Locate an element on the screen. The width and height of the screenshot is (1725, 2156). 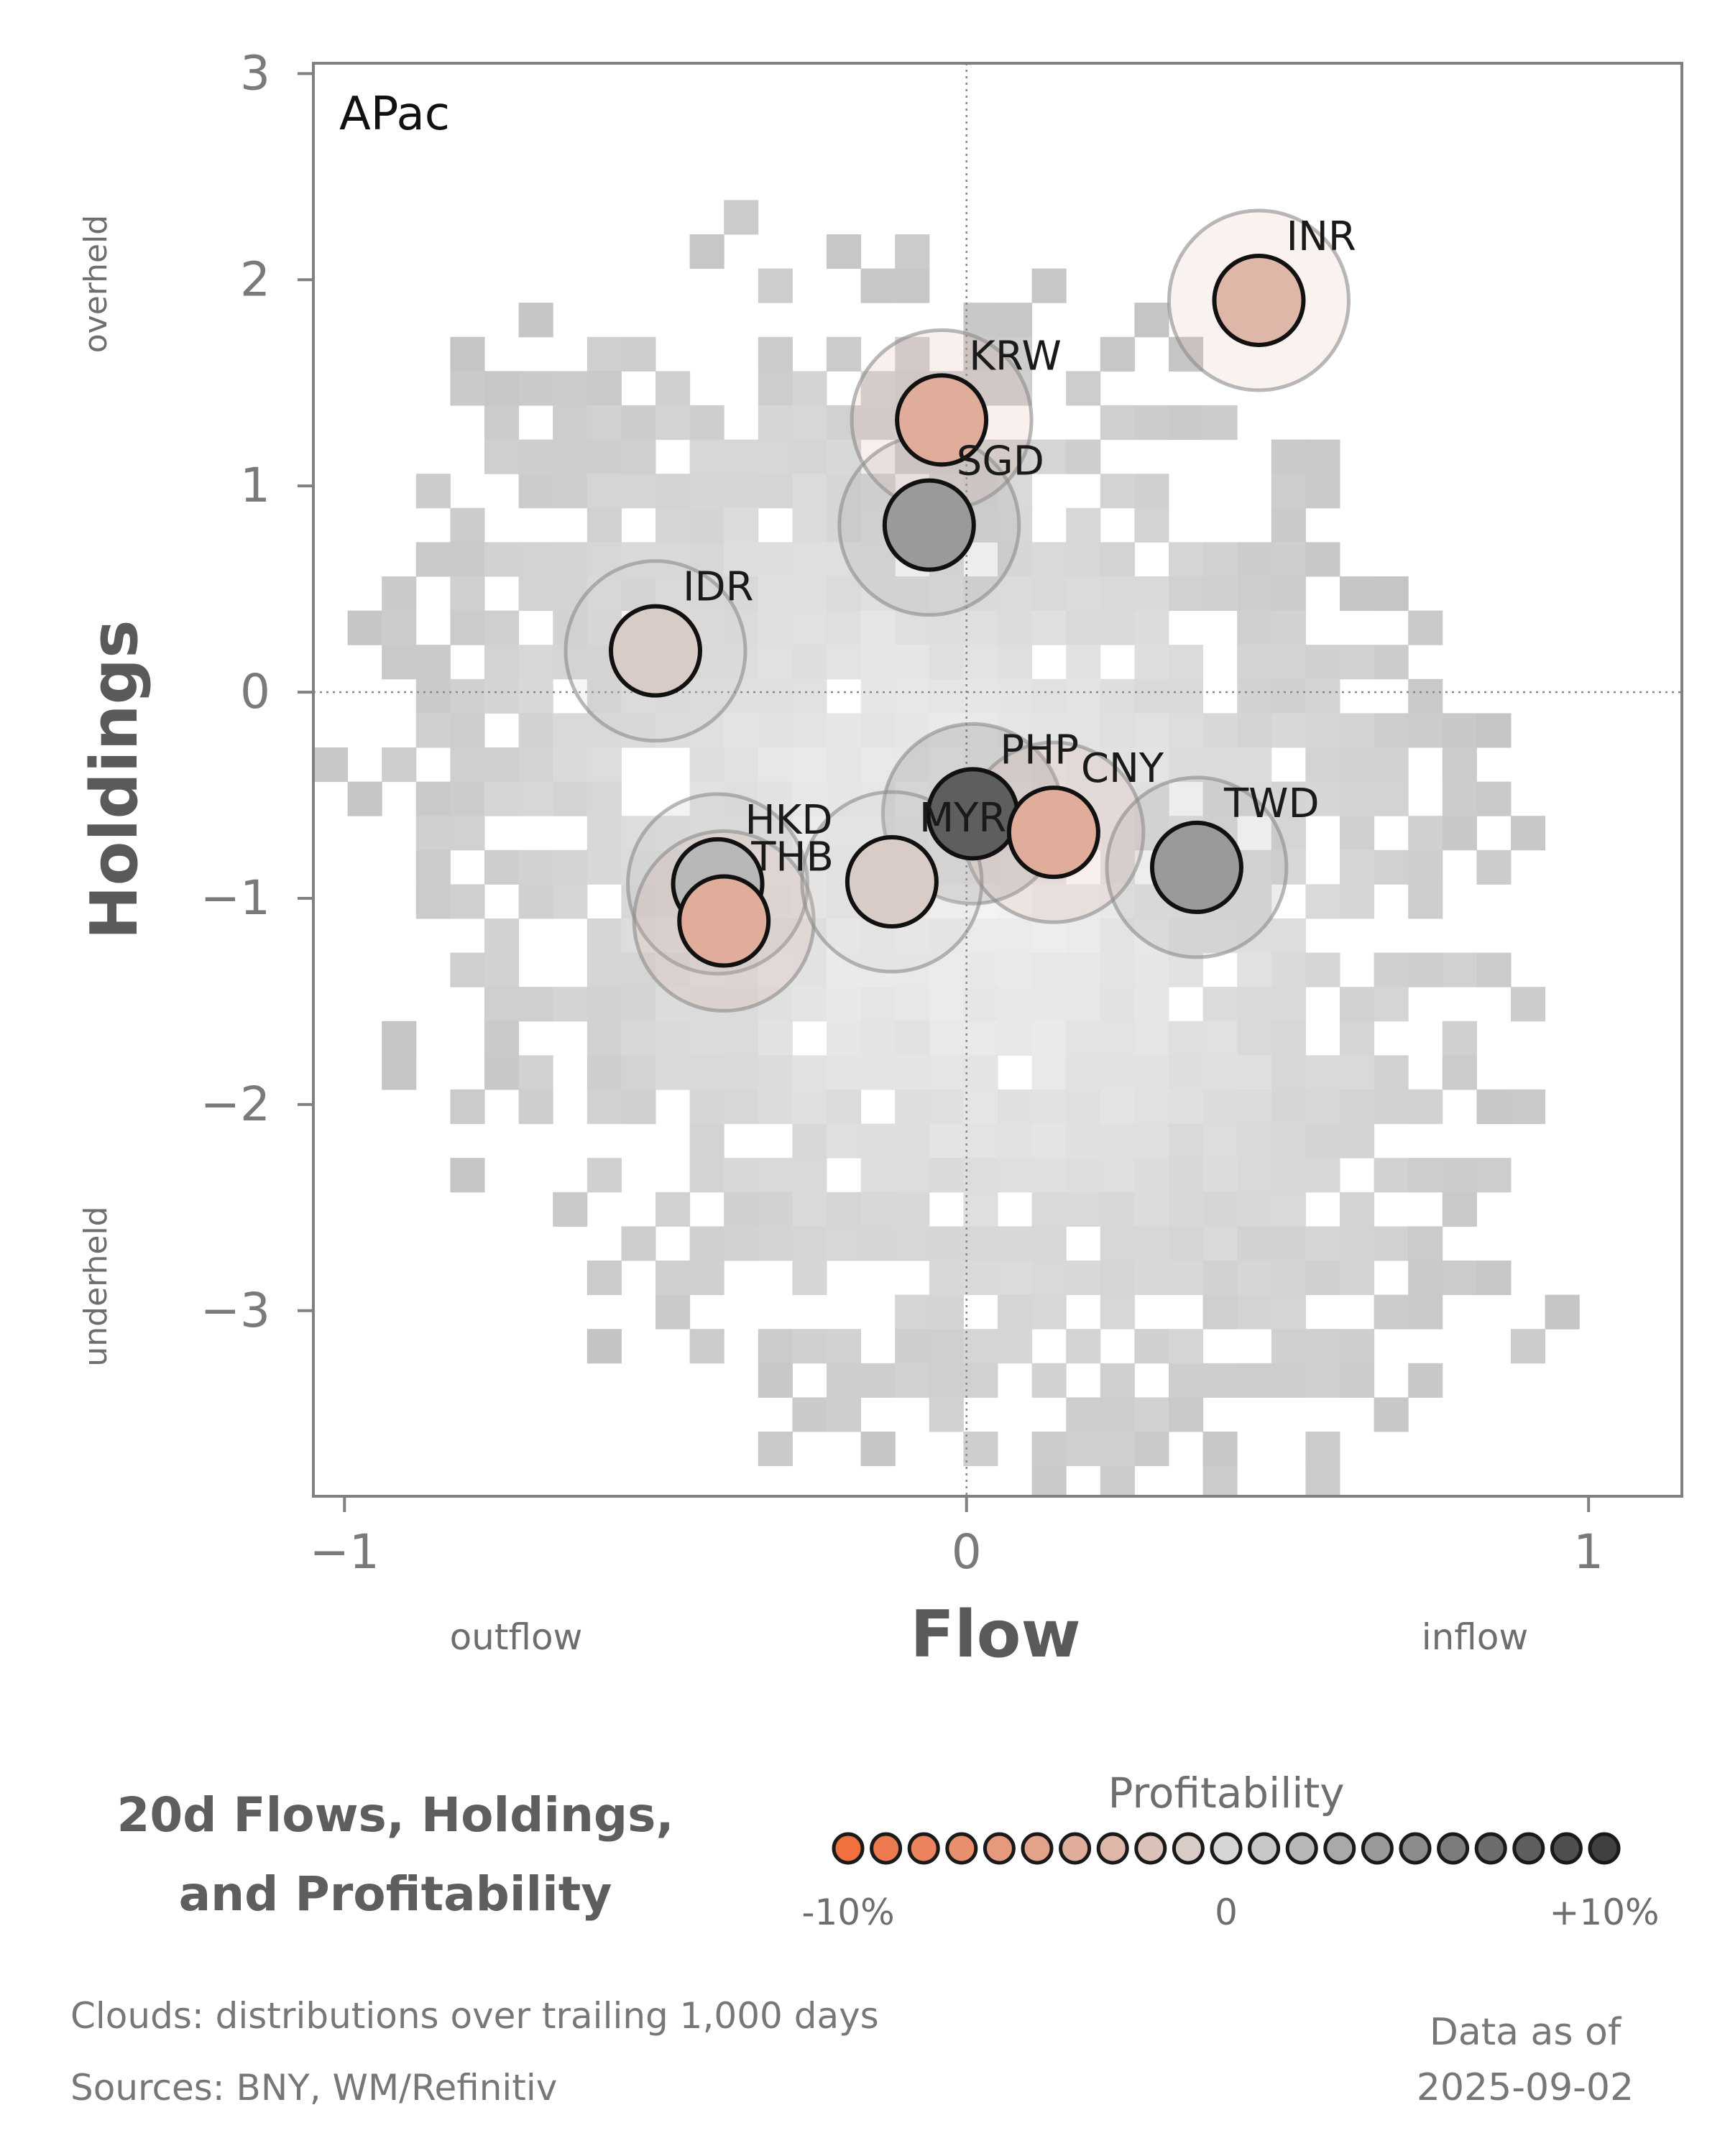
legend-color-scale is located at coordinates (1226, 1848).